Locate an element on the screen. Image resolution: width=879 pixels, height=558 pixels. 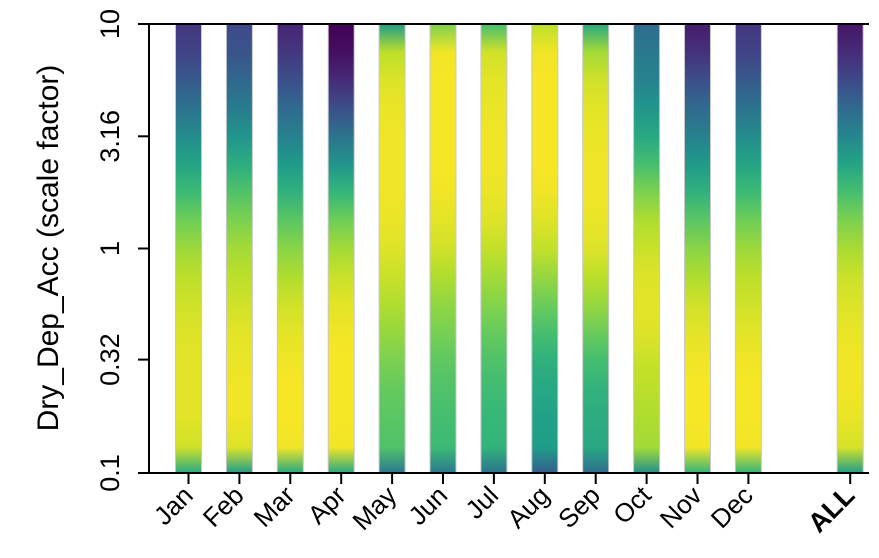
y-axis-ticks: 0.1 0.32 1 3.16 10 is located at coordinates (122, 250).